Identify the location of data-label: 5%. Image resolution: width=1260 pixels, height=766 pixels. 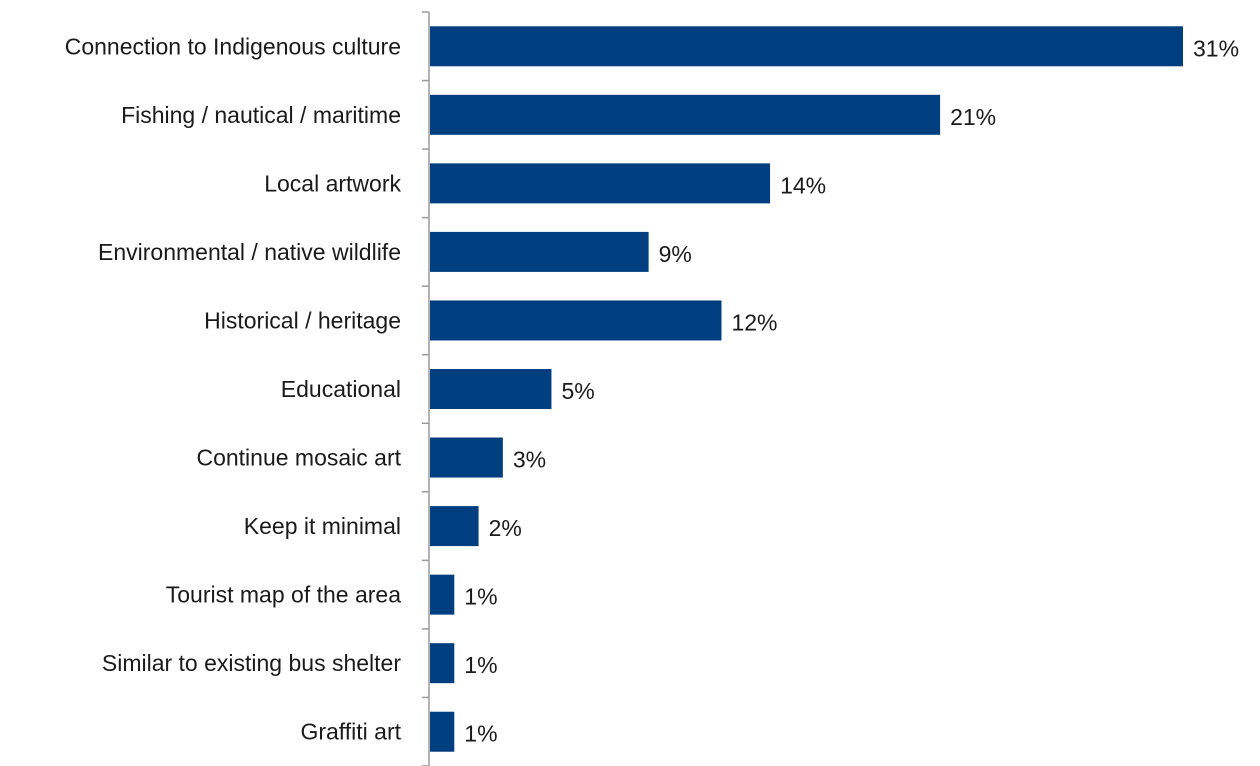
(577, 391).